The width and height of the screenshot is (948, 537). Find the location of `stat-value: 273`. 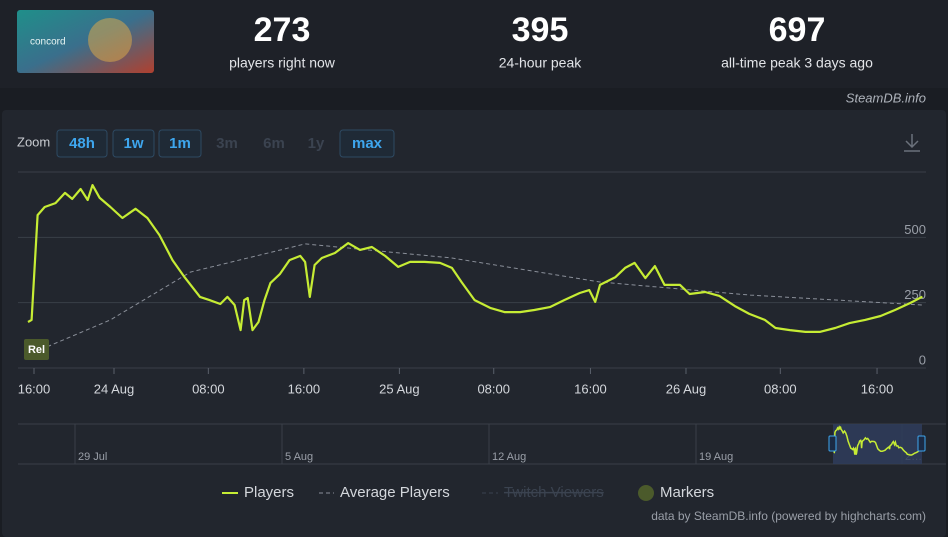

stat-value: 273 is located at coordinates (282, 30).